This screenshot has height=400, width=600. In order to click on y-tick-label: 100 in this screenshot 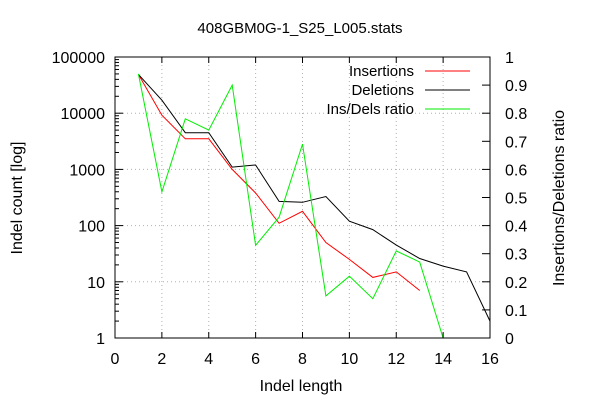, I will do `click(91, 227)`.